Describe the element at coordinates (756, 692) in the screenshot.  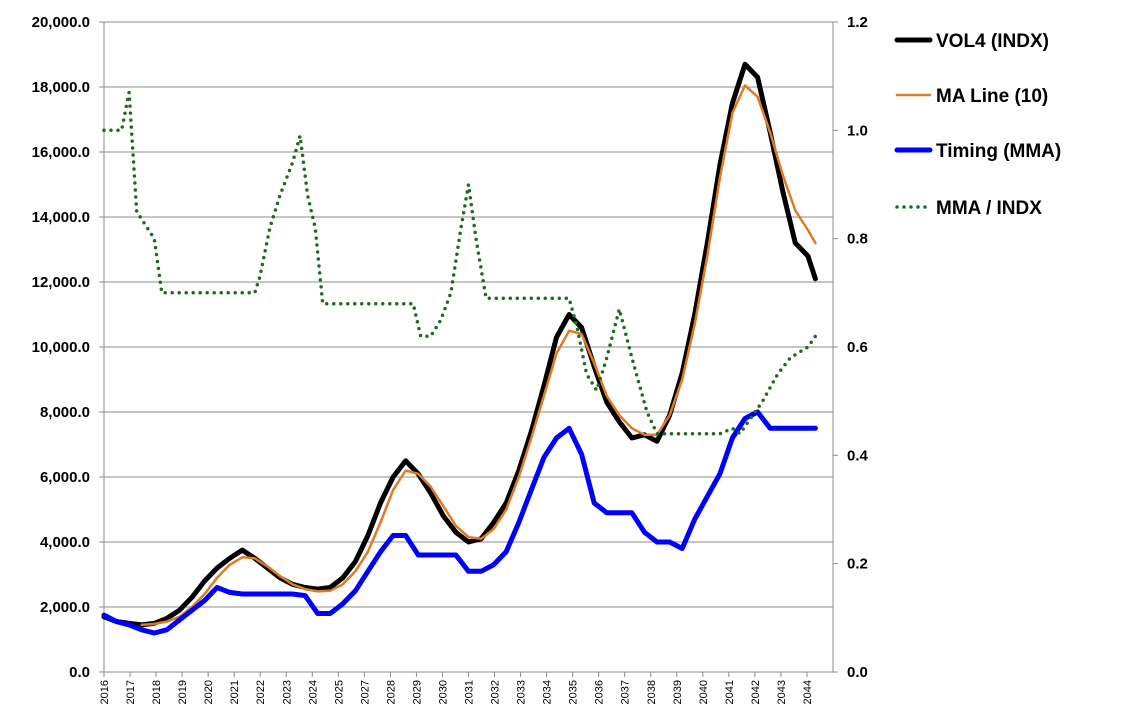
I see `x-tick-label: 2042` at that location.